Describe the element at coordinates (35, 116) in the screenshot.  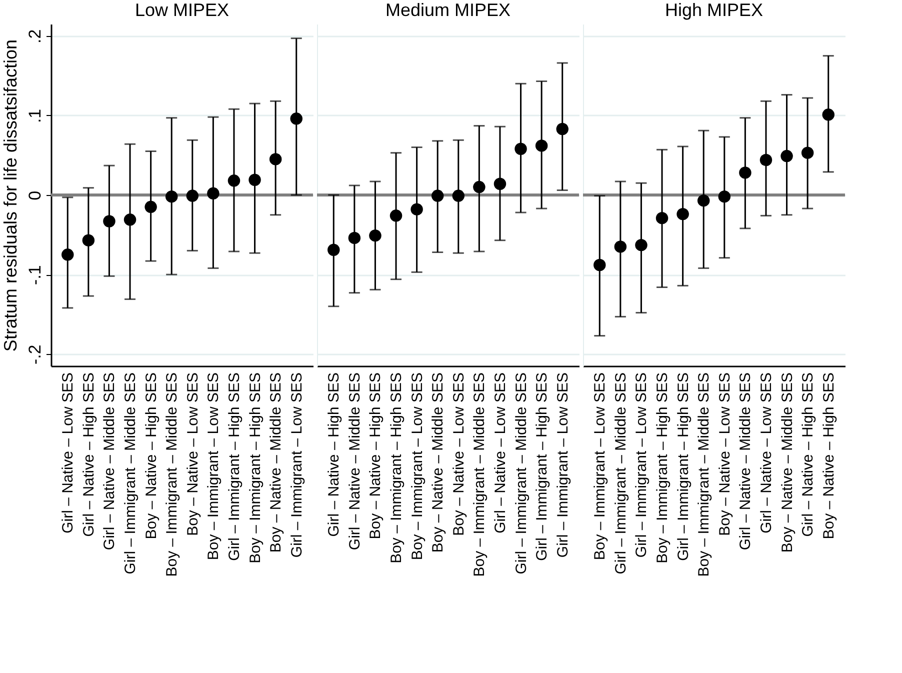
I see `y-tick-label: .1` at that location.